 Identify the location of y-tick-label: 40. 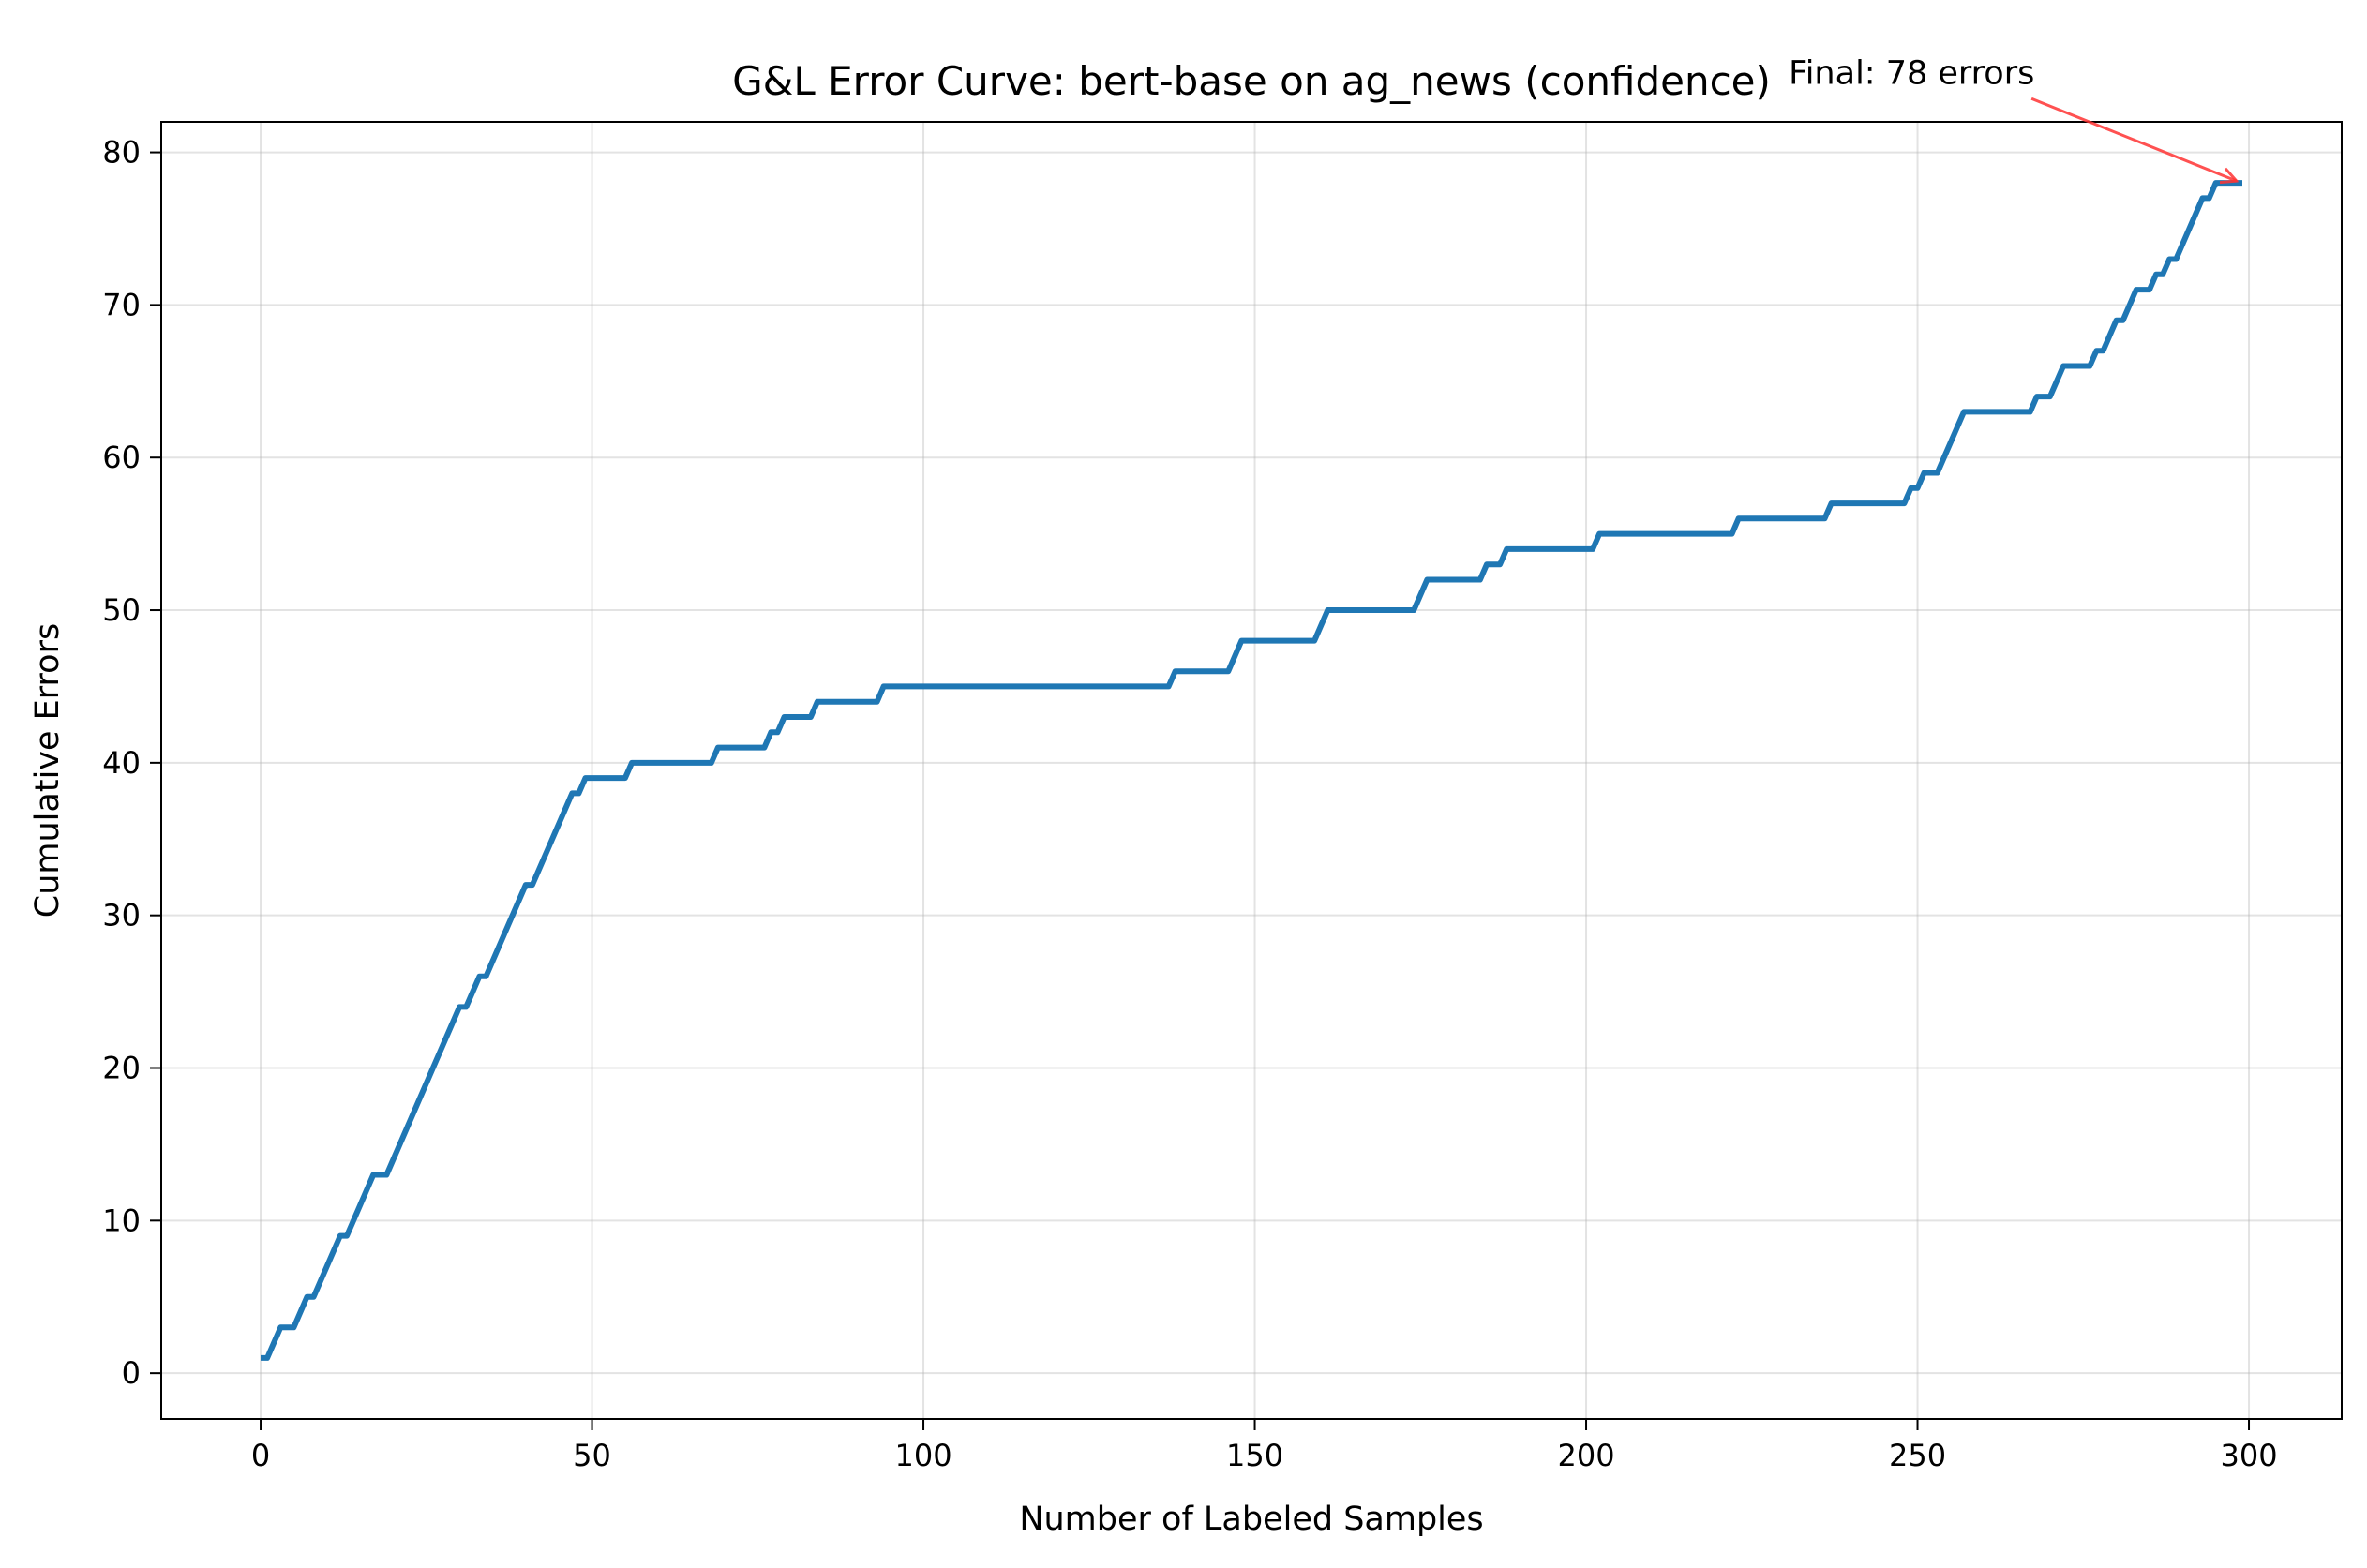
(121, 763).